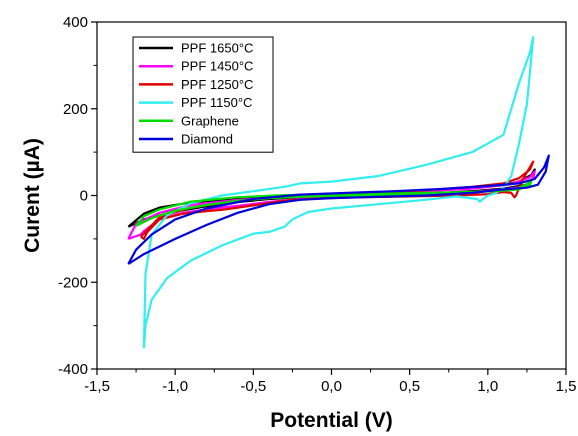  What do you see at coordinates (331, 386) in the screenshot?
I see `x-tick-label: 0,0` at bounding box center [331, 386].